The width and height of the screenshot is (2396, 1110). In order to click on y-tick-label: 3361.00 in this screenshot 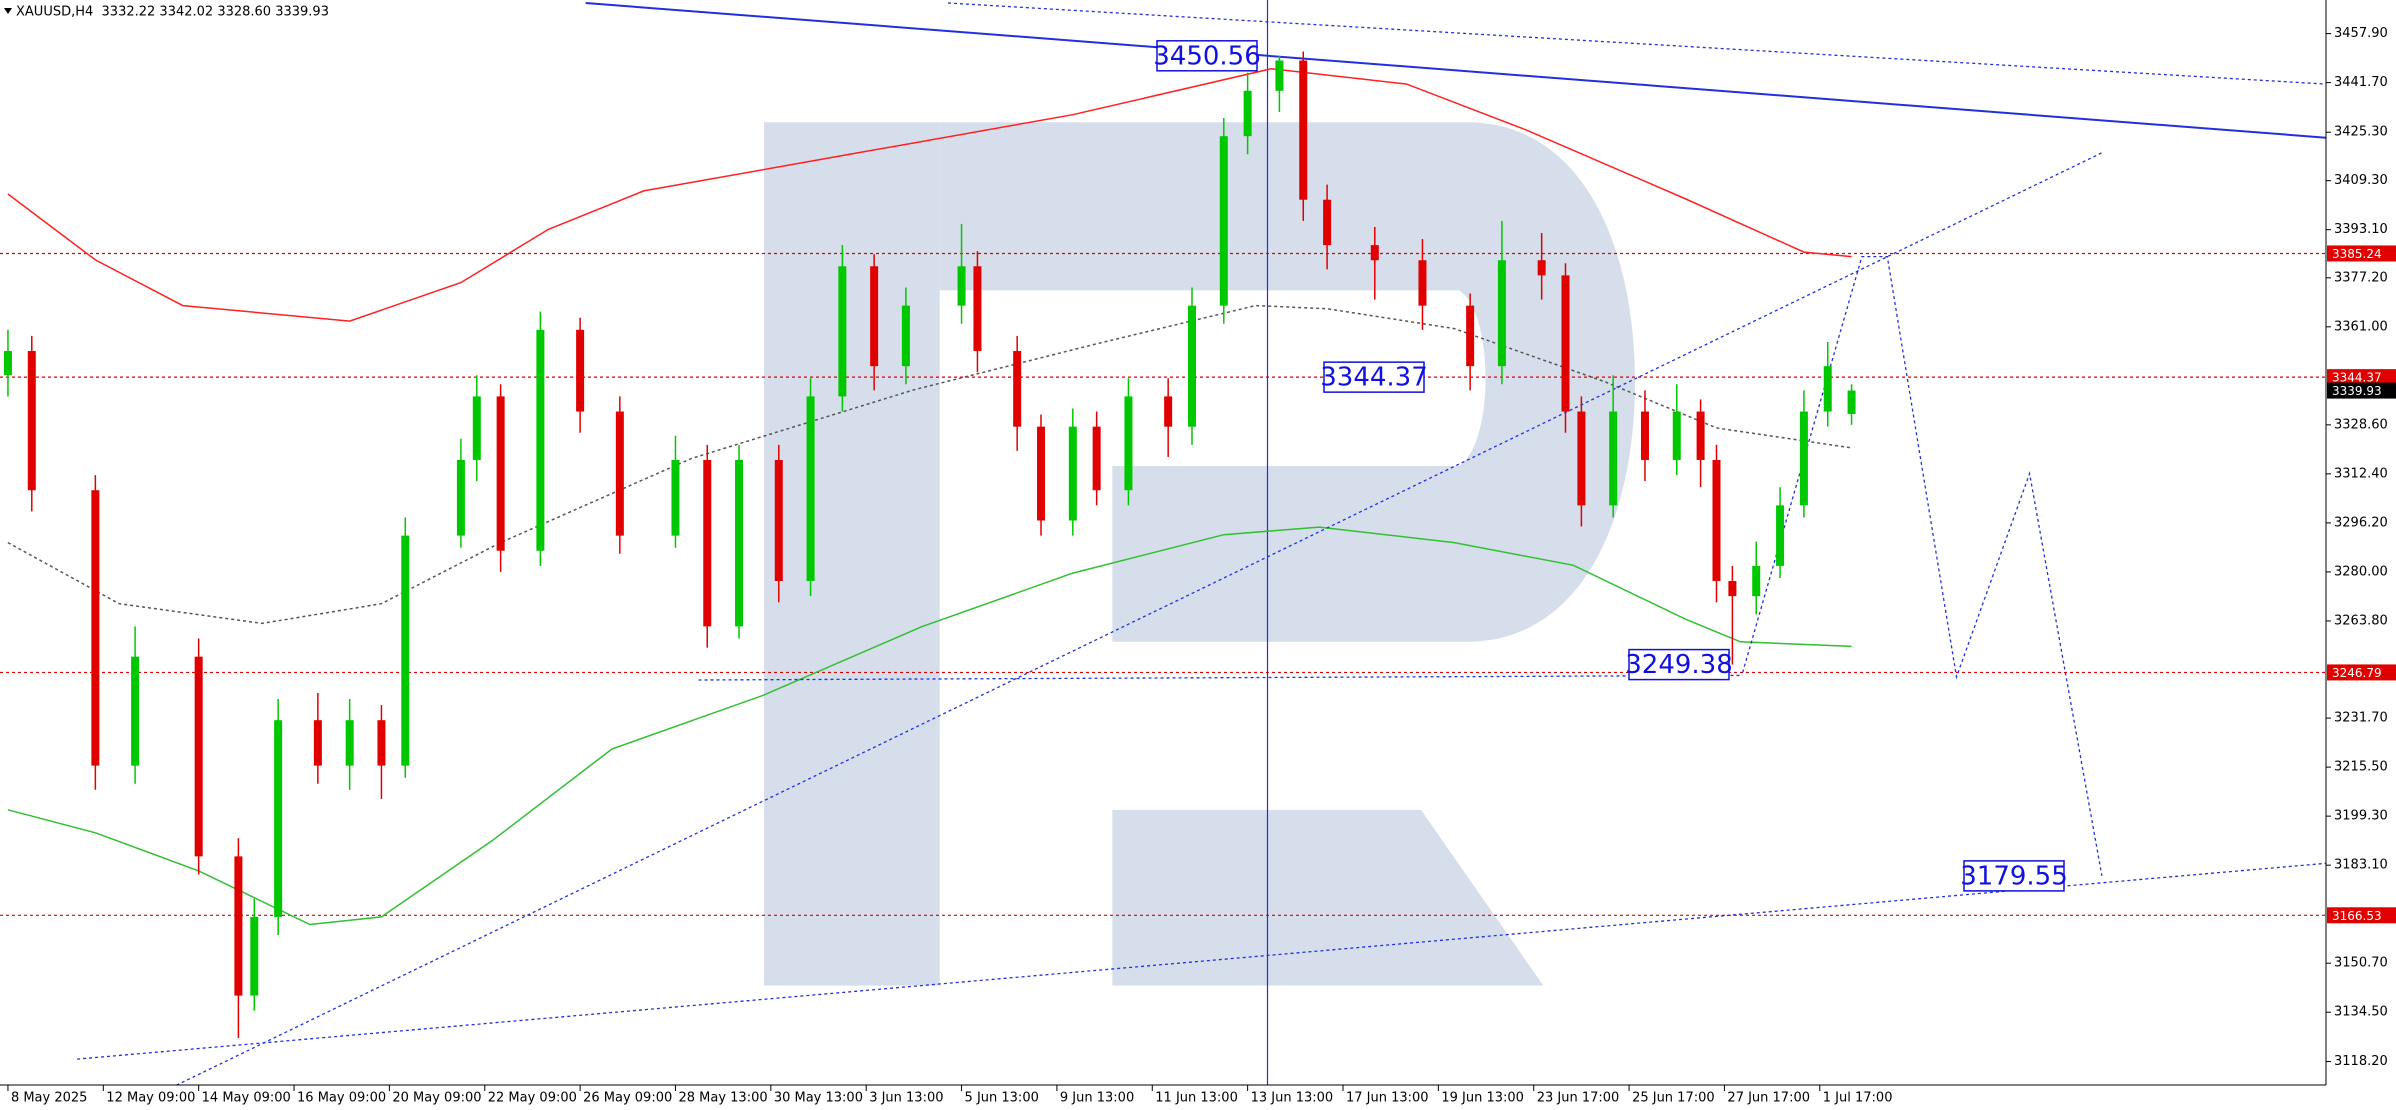, I will do `click(2361, 326)`.